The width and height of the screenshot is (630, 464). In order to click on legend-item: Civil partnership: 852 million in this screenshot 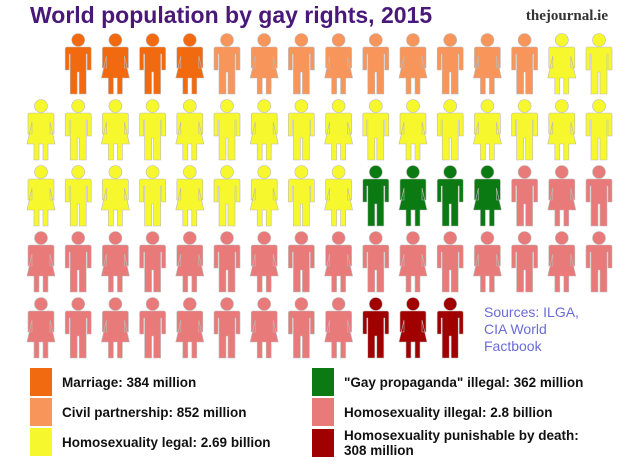, I will do `click(173, 412)`.